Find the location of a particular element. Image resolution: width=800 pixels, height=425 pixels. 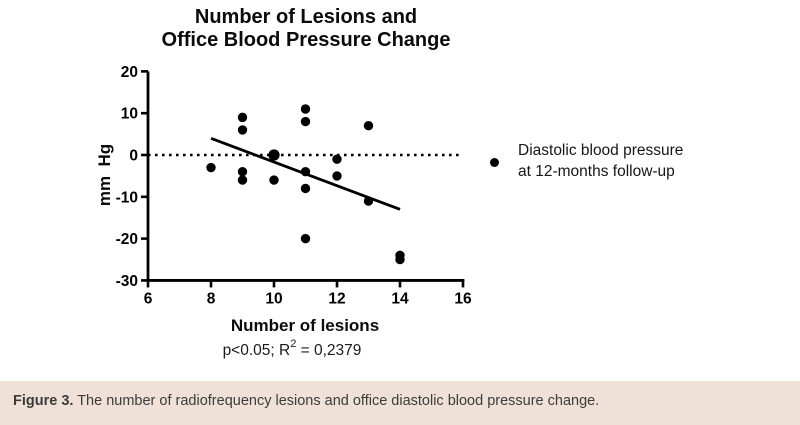

x-tick-label: 14 is located at coordinates (400, 298).